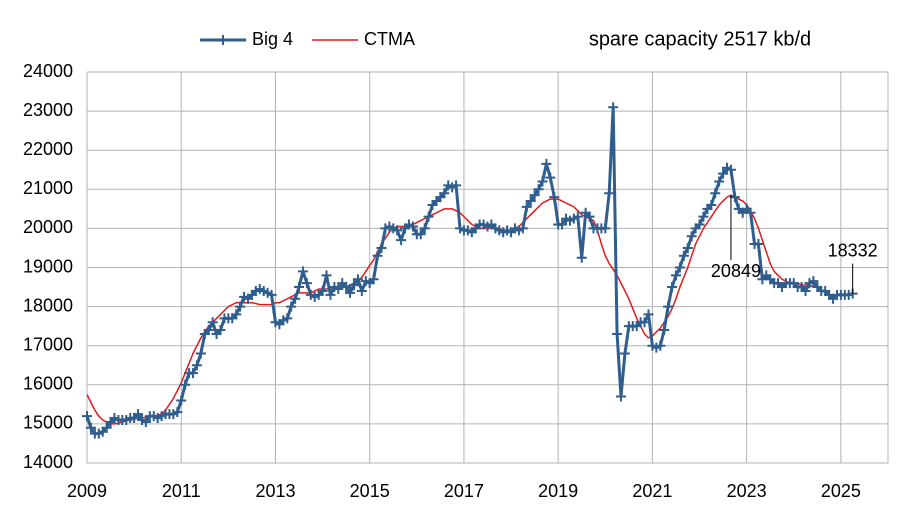 This screenshot has width=907, height=510. What do you see at coordinates (48, 344) in the screenshot?
I see `y-tick-label: 17000` at bounding box center [48, 344].